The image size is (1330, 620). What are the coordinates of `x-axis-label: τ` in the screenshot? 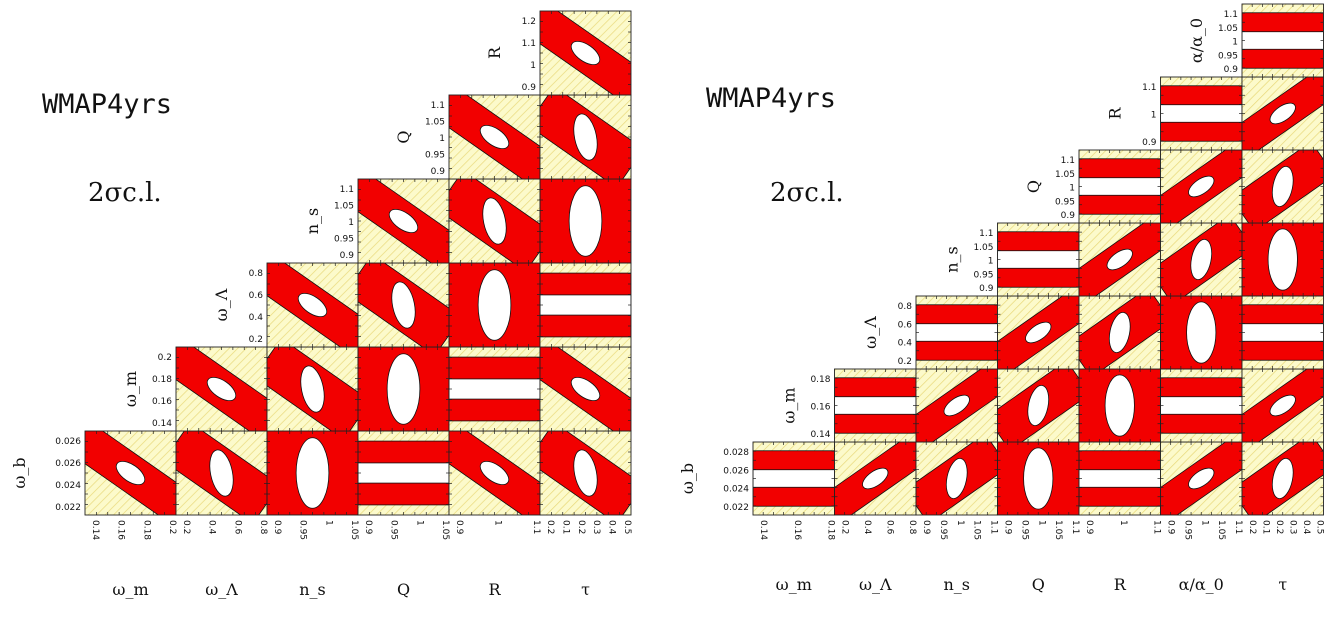 It's located at (1282, 584).